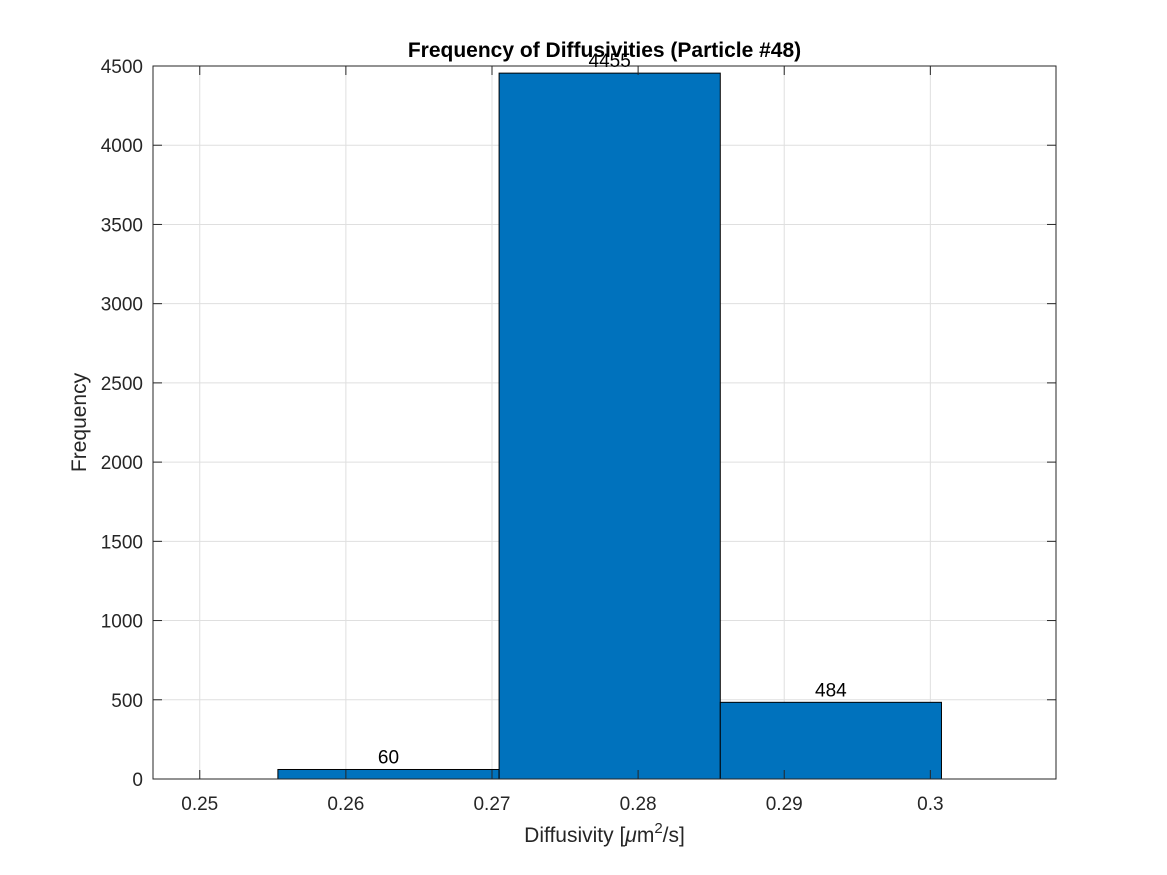 This screenshot has height=875, width=1167. What do you see at coordinates (658, 828) in the screenshot?
I see `x-axis-label-superscript: 2` at bounding box center [658, 828].